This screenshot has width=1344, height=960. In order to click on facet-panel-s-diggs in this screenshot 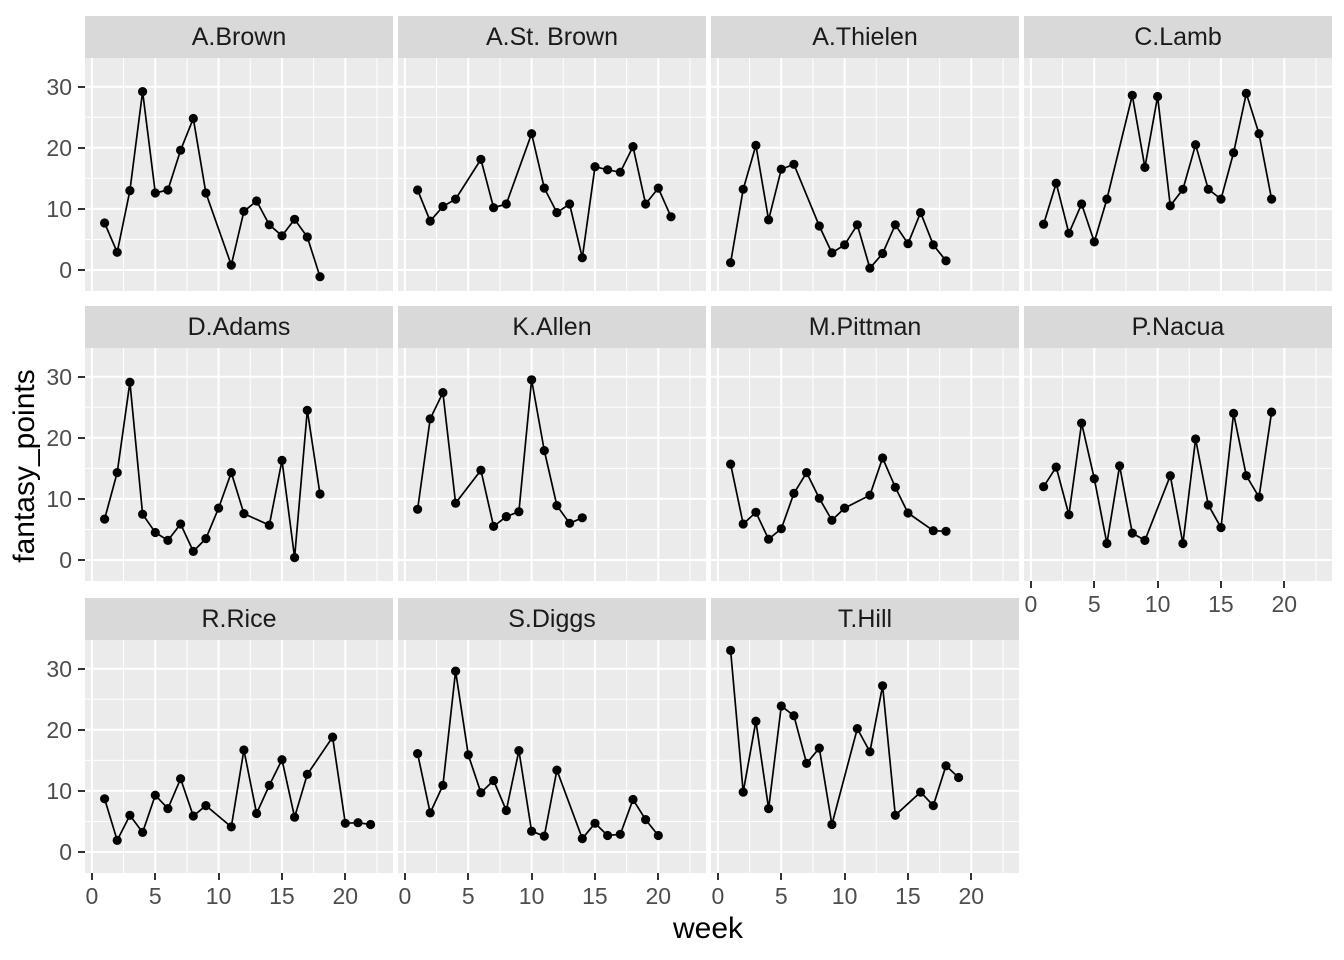, I will do `click(552, 756)`.